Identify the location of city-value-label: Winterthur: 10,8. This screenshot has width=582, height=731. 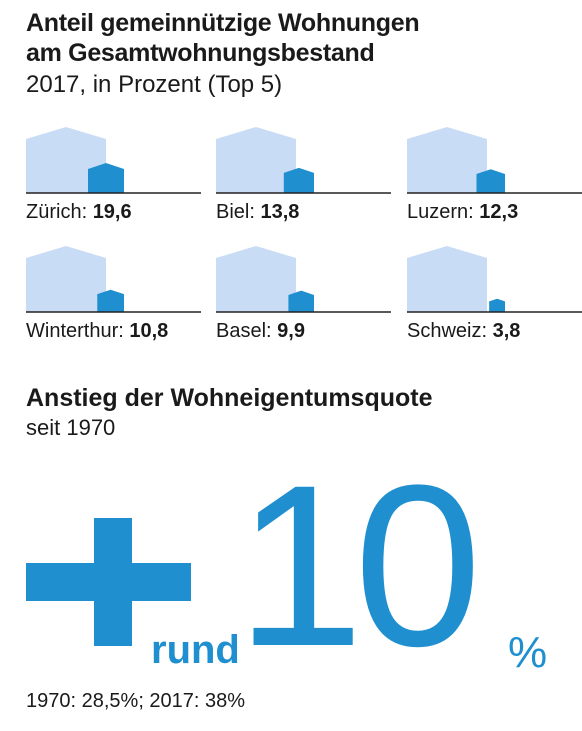
(97, 331).